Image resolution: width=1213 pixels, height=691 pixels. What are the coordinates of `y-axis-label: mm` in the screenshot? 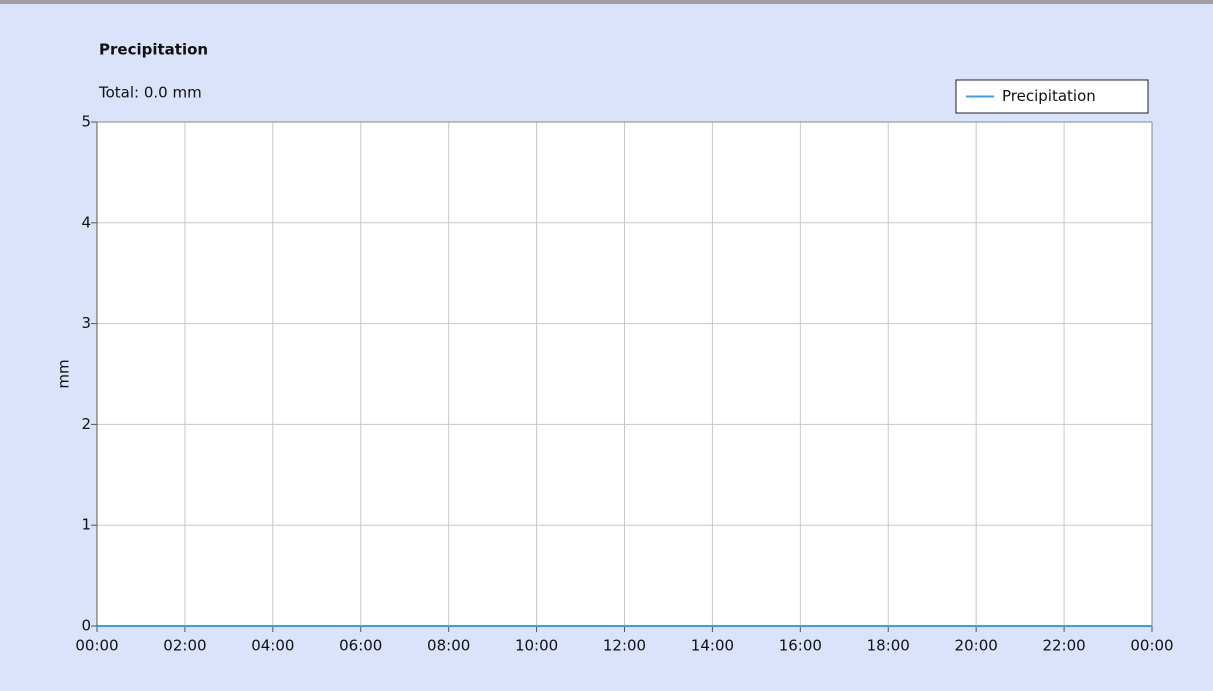 It's located at (64, 373).